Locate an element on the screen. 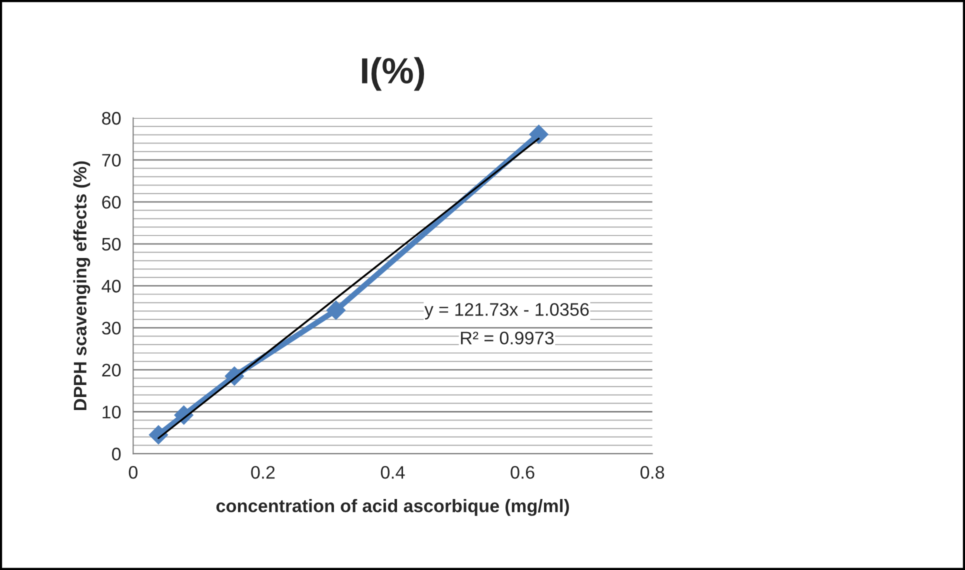 This screenshot has width=965, height=570. y-tick-label: 70 is located at coordinates (111, 160).